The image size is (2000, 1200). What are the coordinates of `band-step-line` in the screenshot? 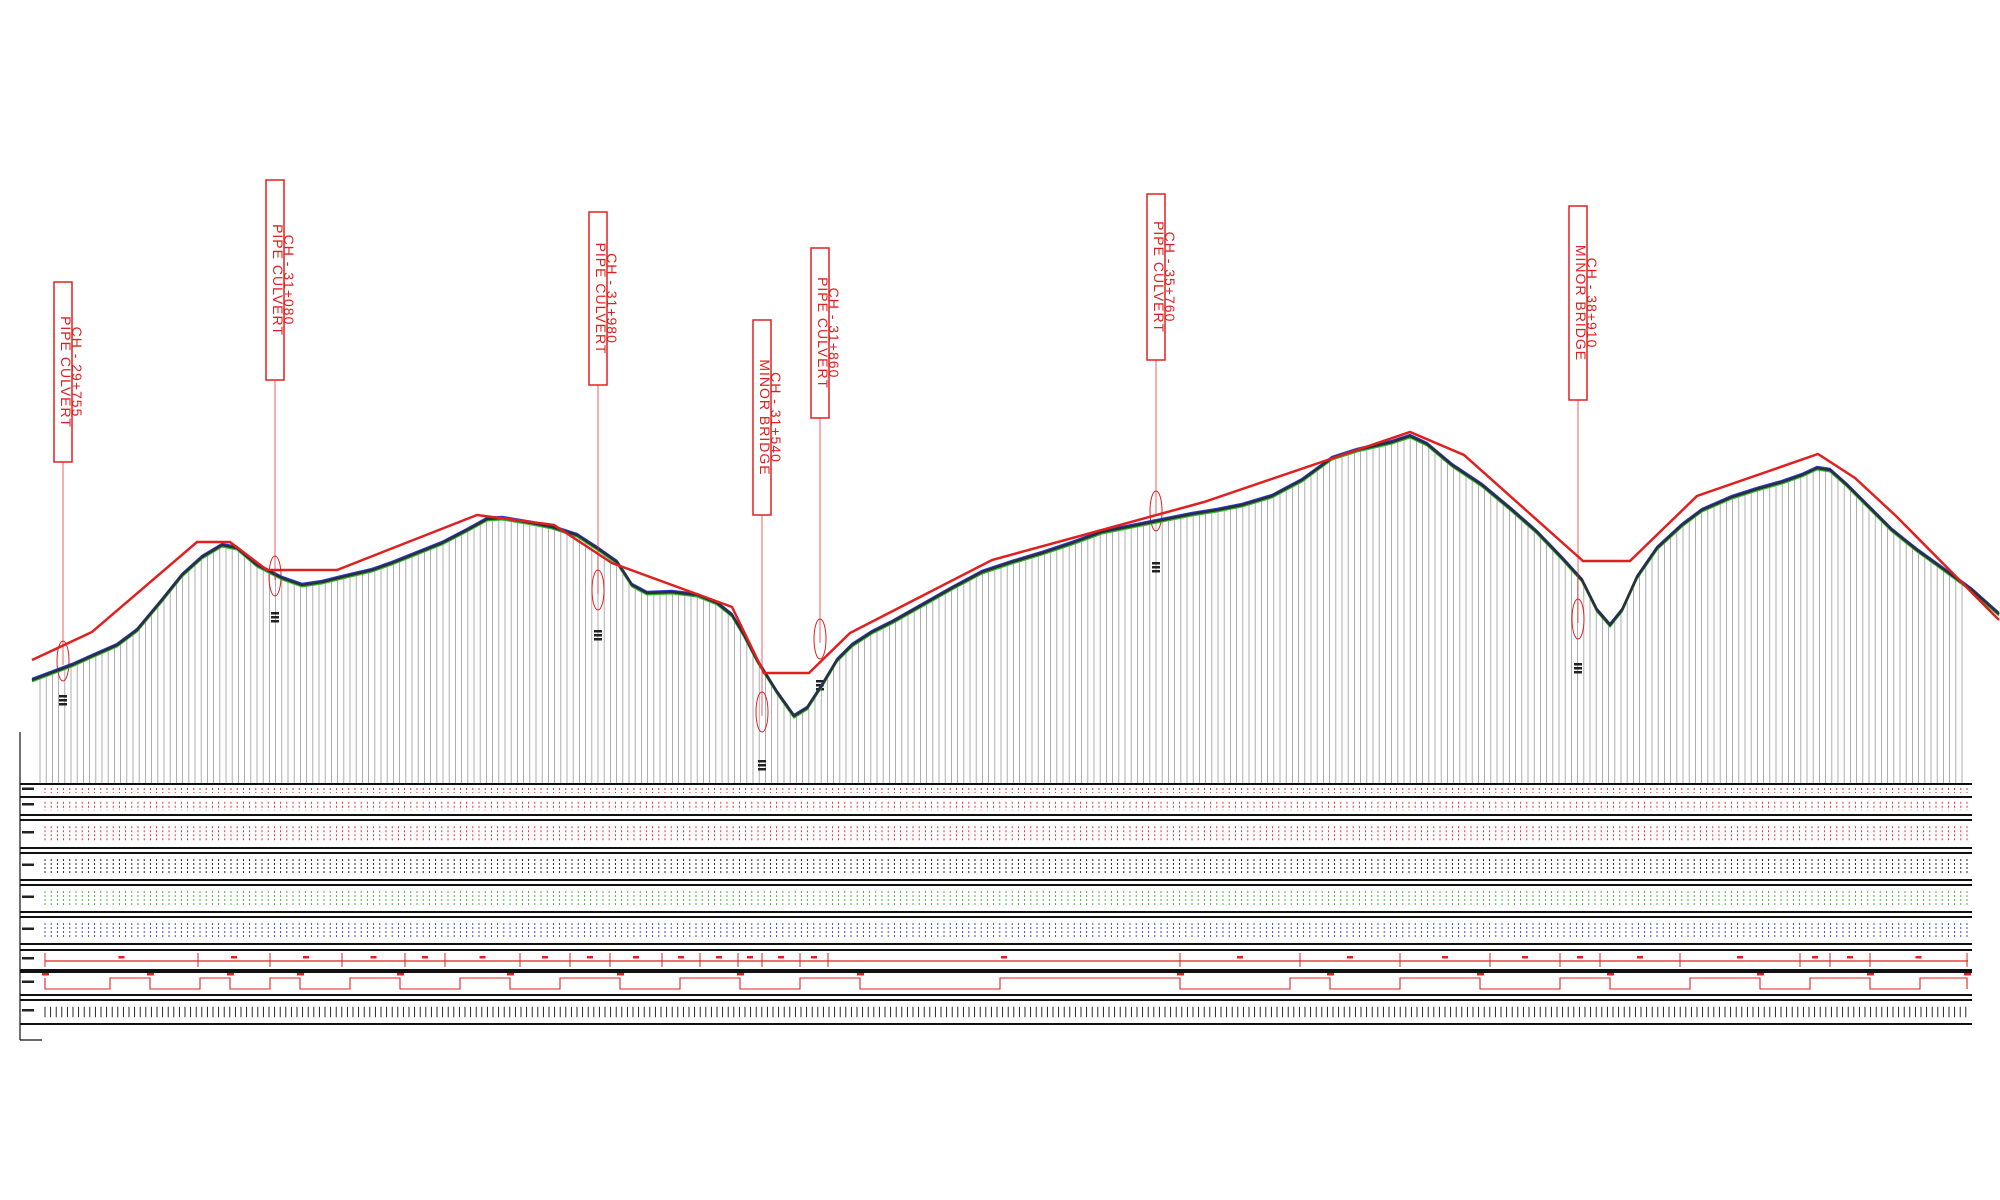 It's located at (1006, 983).